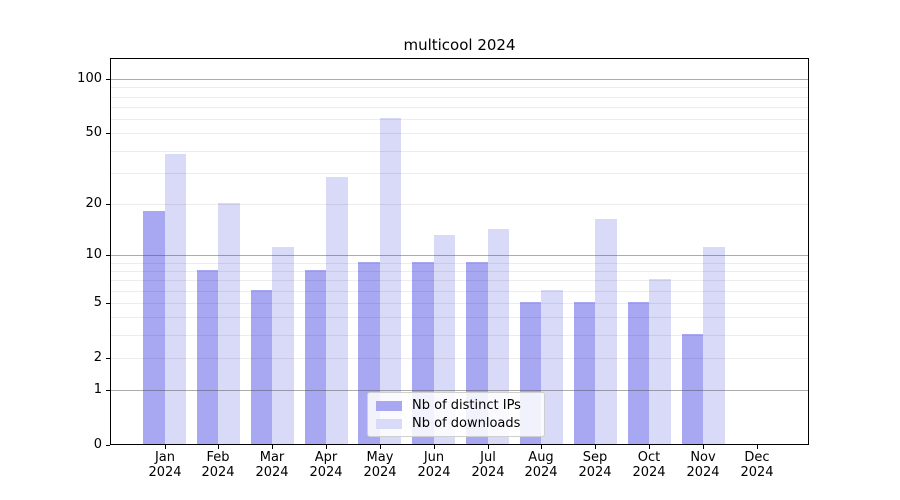 This screenshot has width=900, height=500. I want to click on y-tick-label: 100, so click(89, 78).